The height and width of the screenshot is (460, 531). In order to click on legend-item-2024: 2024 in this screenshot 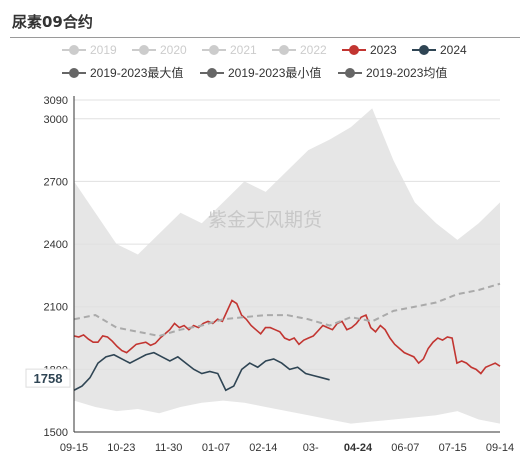, I will do `click(439, 50)`.